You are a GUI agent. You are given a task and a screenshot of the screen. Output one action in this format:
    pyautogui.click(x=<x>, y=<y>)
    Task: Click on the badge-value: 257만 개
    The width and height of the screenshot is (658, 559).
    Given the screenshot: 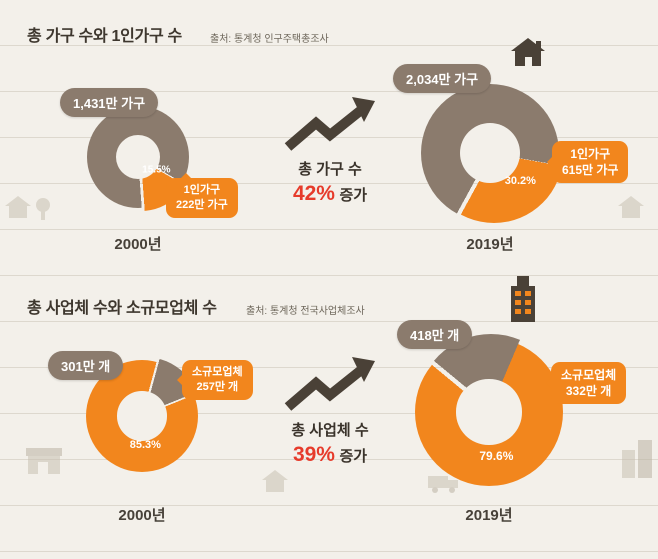 What is the action you would take?
    pyautogui.click(x=217, y=386)
    